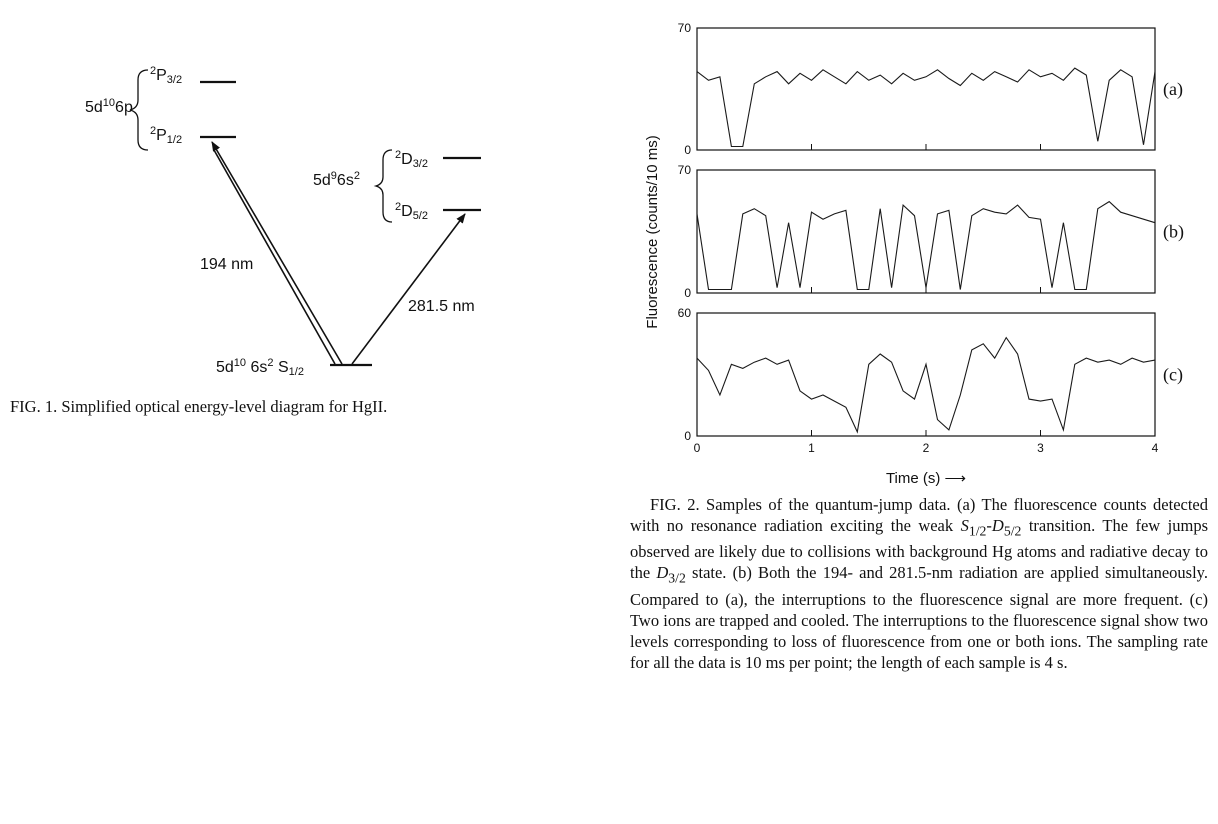  What do you see at coordinates (281, 367) in the screenshot?
I see `label-part: S` at bounding box center [281, 367].